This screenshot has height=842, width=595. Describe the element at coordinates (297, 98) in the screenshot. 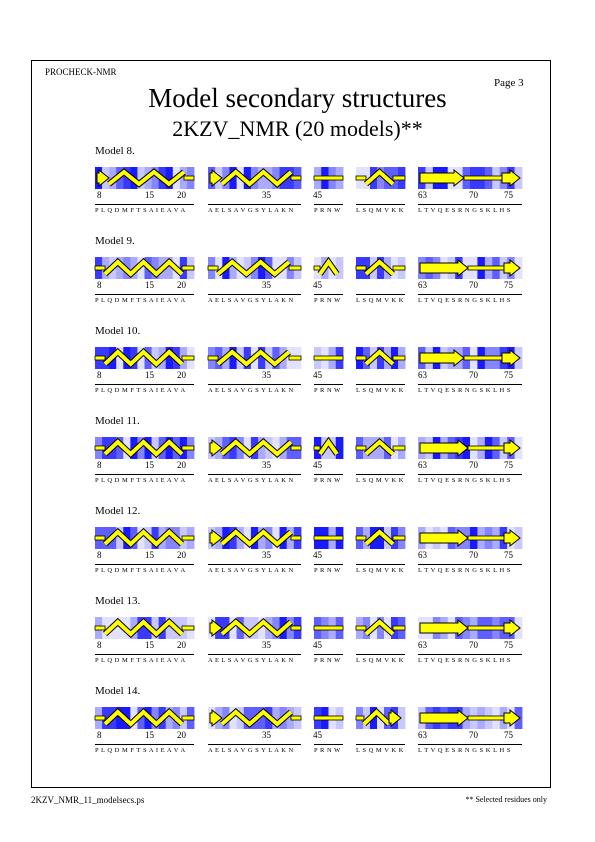

I see `page-title: Model secondary structures` at that location.